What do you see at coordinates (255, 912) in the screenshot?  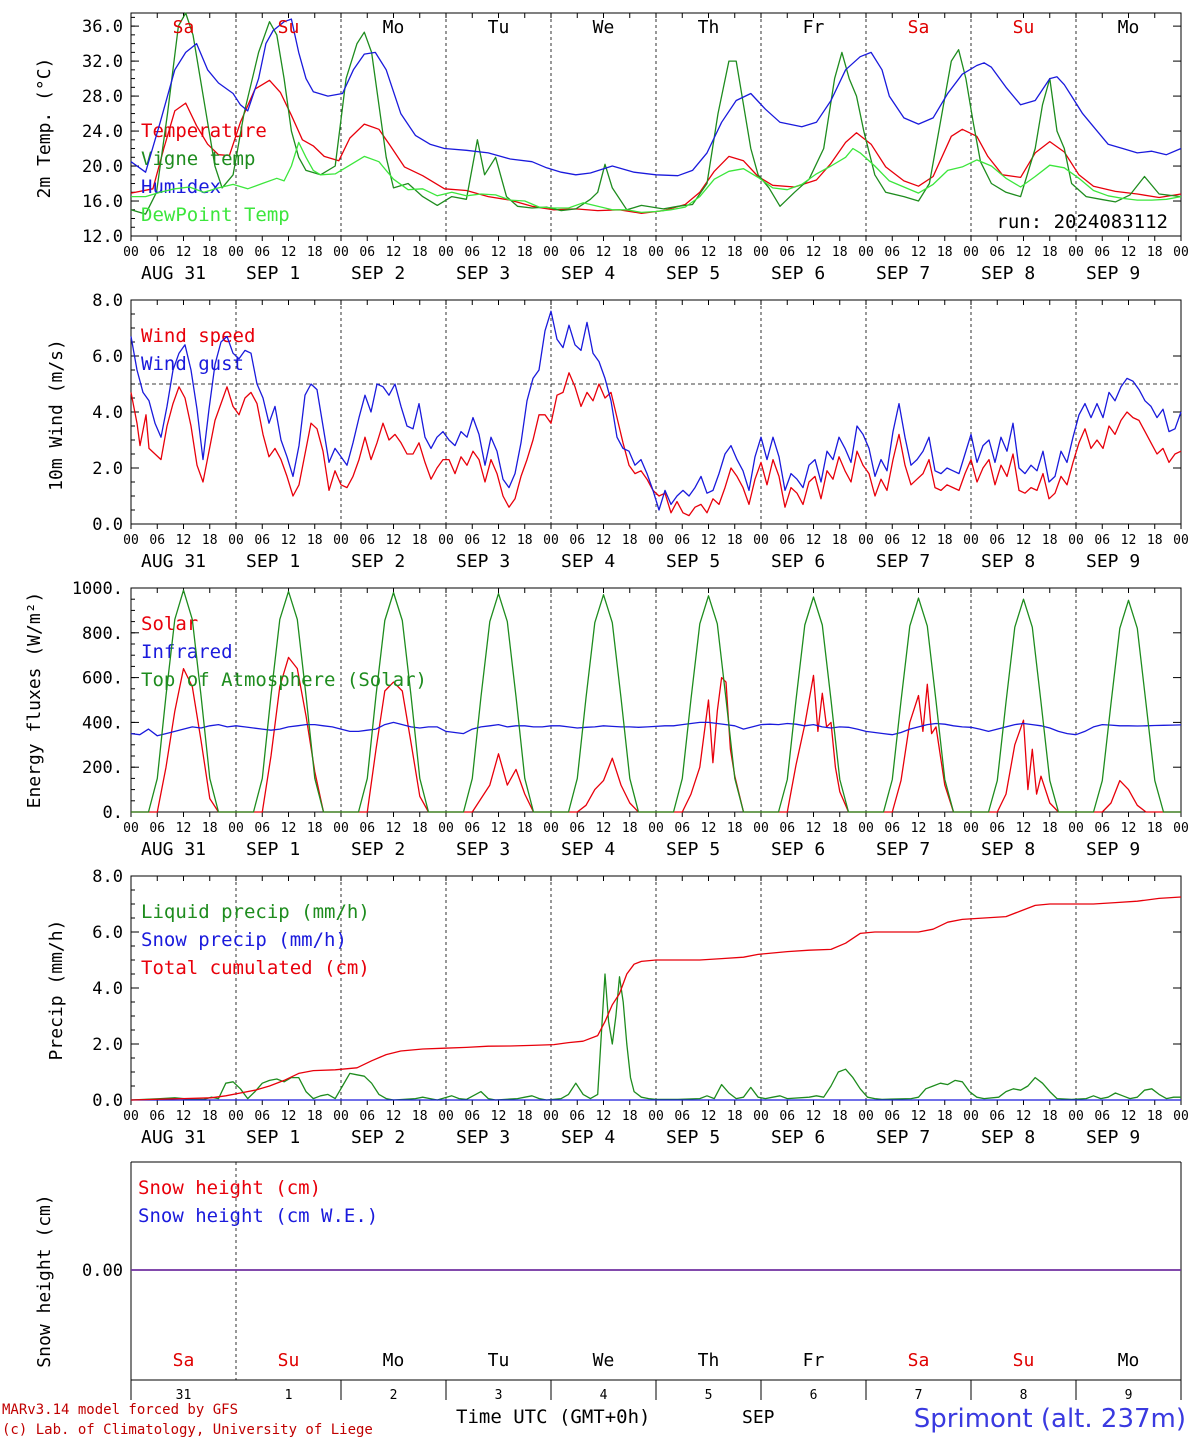 I see `legend-entry-0: Liquid precip (mm/h)` at bounding box center [255, 912].